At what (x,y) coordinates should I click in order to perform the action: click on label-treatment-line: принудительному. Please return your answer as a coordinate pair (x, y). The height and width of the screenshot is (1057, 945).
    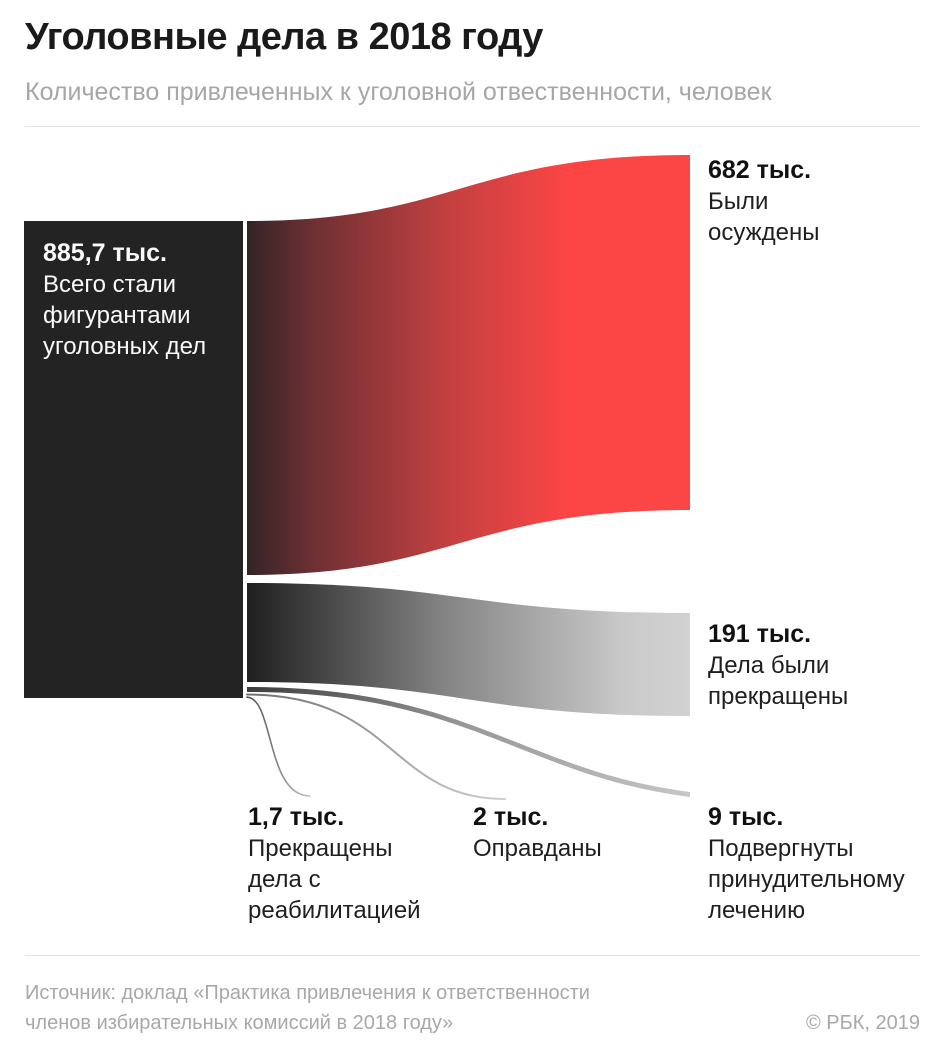
    Looking at the image, I should click on (806, 879).